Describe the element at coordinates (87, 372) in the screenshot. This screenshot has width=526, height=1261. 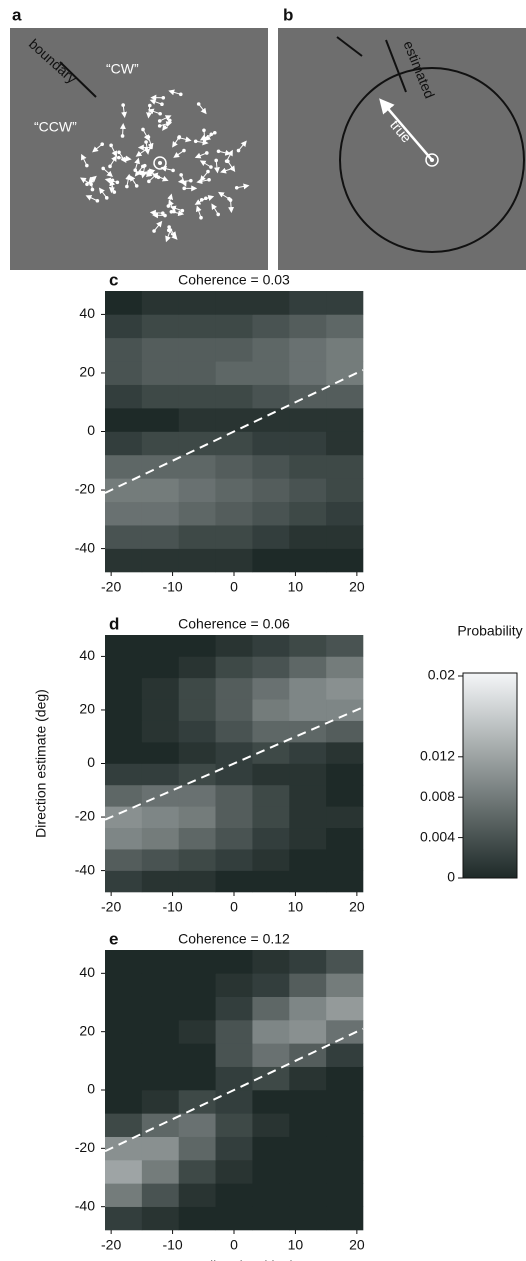
I see `y-tick-label: 20` at that location.